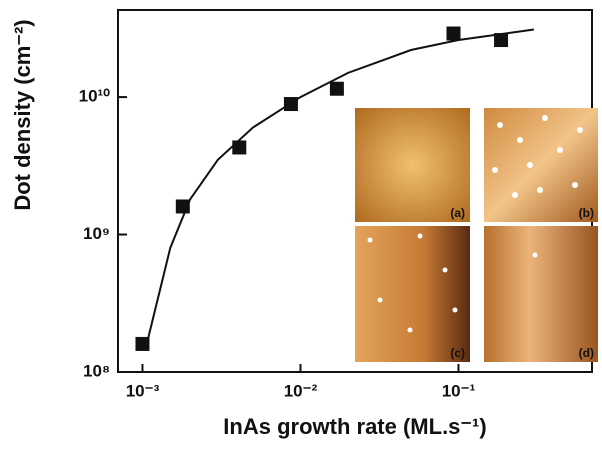 Image resolution: width=602 pixels, height=449 pixels. What do you see at coordinates (457, 353) in the screenshot?
I see `inset-label: (c)` at bounding box center [457, 353].